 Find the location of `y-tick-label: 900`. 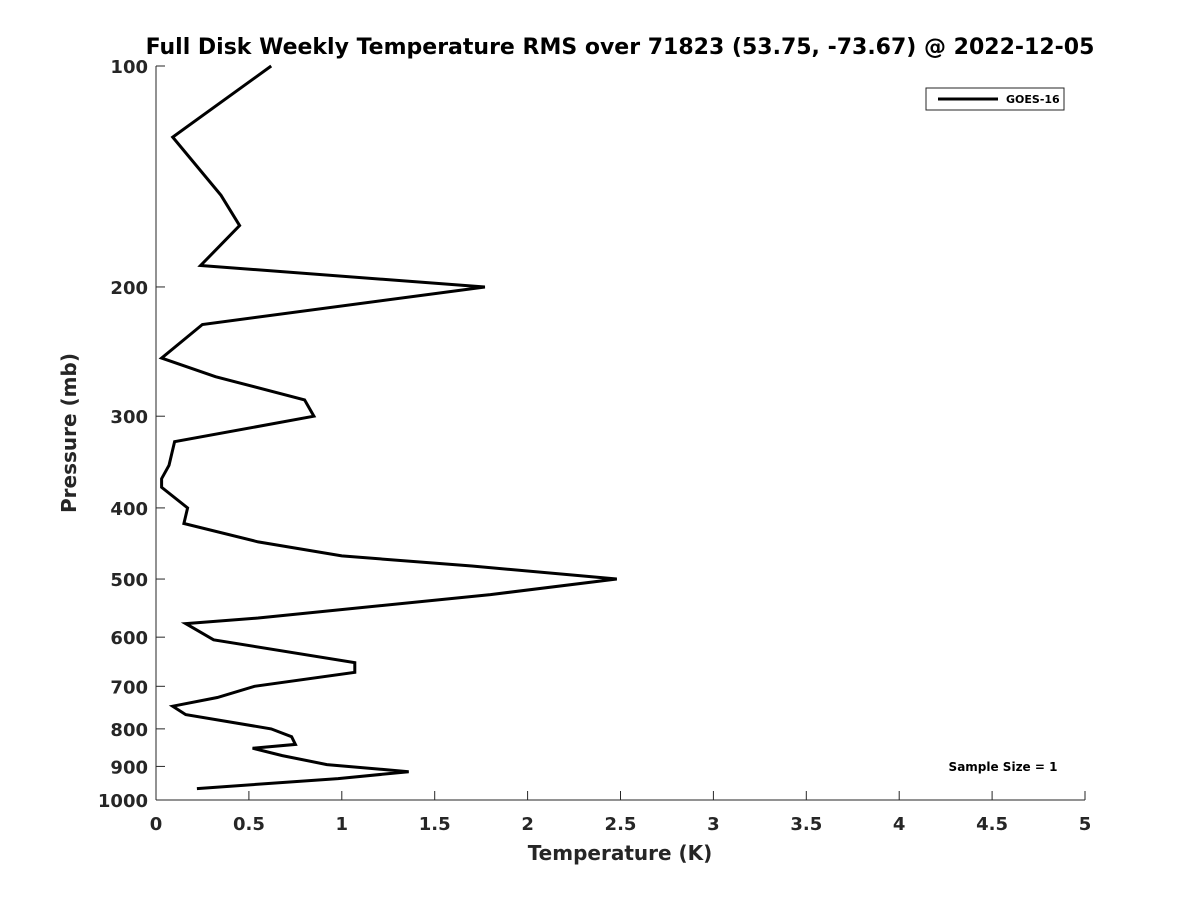

y-tick-label: 900 is located at coordinates (129, 767).